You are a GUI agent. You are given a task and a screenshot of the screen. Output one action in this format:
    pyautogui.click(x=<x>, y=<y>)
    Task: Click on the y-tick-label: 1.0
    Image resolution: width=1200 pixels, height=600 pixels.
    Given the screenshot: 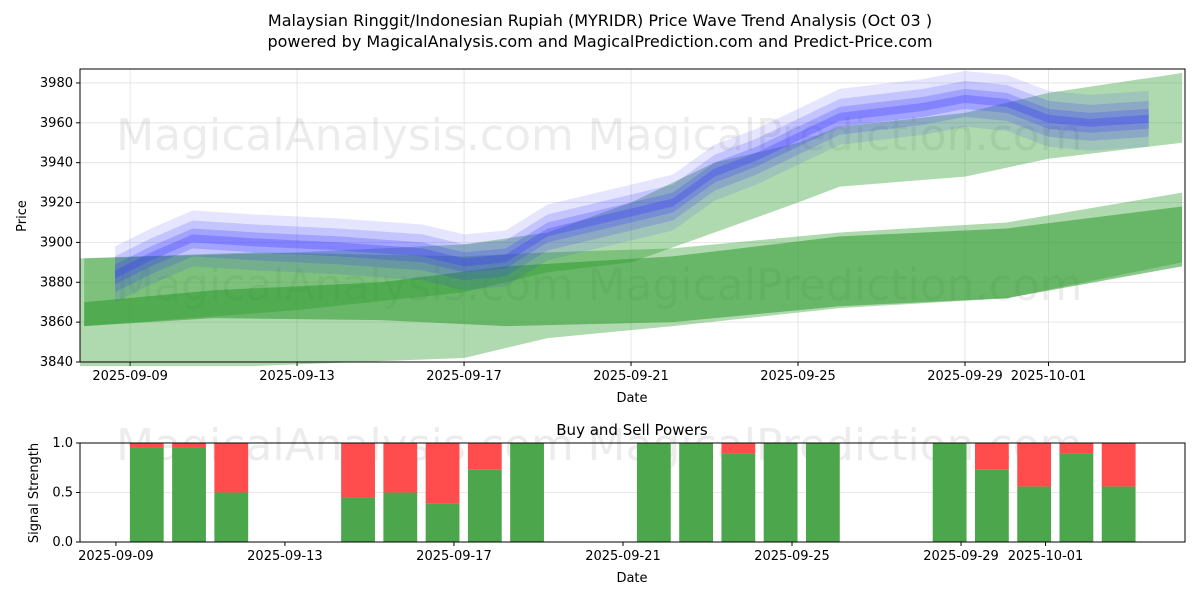 What is the action you would take?
    pyautogui.click(x=62, y=443)
    